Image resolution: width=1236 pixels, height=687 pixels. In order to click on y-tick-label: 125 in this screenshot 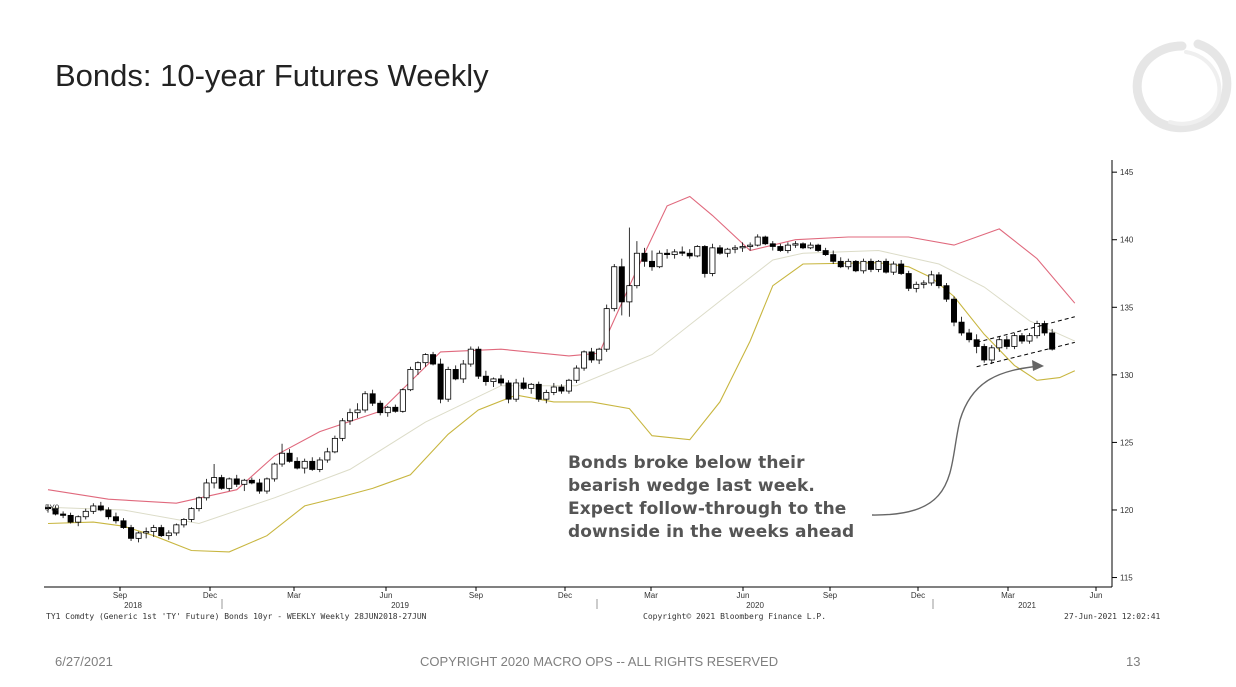, I will do `click(1127, 442)`.